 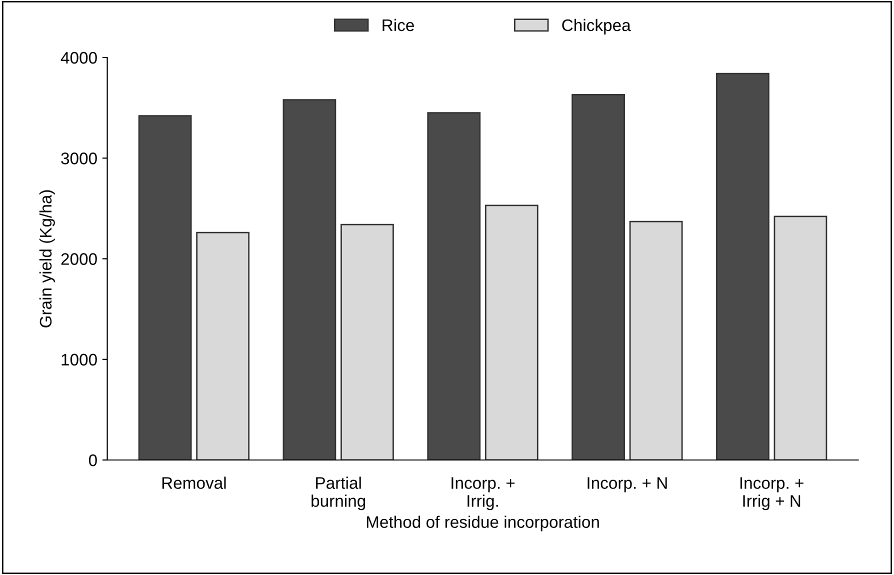 What do you see at coordinates (772, 493) in the screenshot?
I see `x-tick-label: Incorp. + Irrig + N` at bounding box center [772, 493].